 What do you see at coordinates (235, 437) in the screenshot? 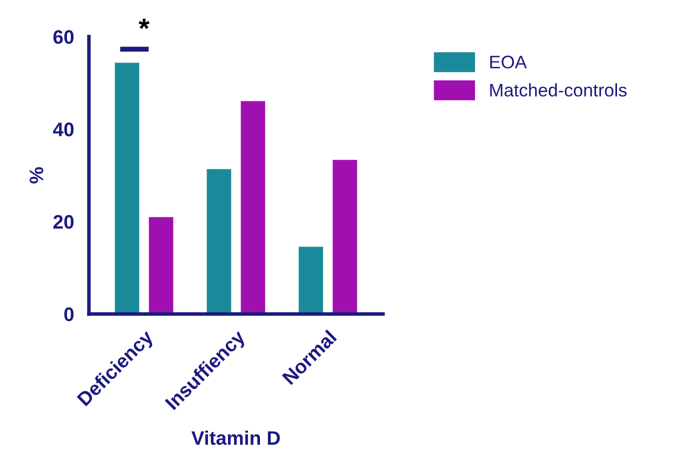
I see `x-axis-title: Vitamin D` at bounding box center [235, 437].